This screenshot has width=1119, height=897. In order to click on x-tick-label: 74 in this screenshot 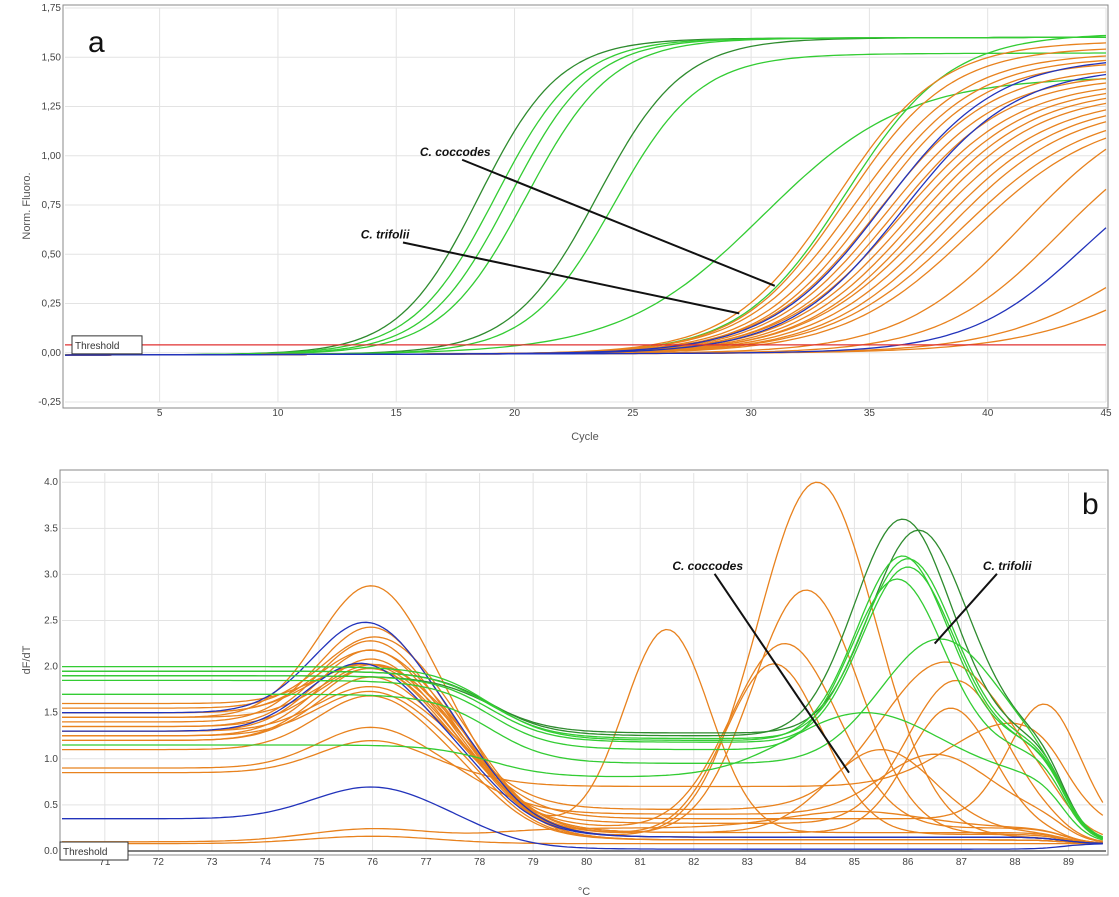, I will do `click(266, 862)`.